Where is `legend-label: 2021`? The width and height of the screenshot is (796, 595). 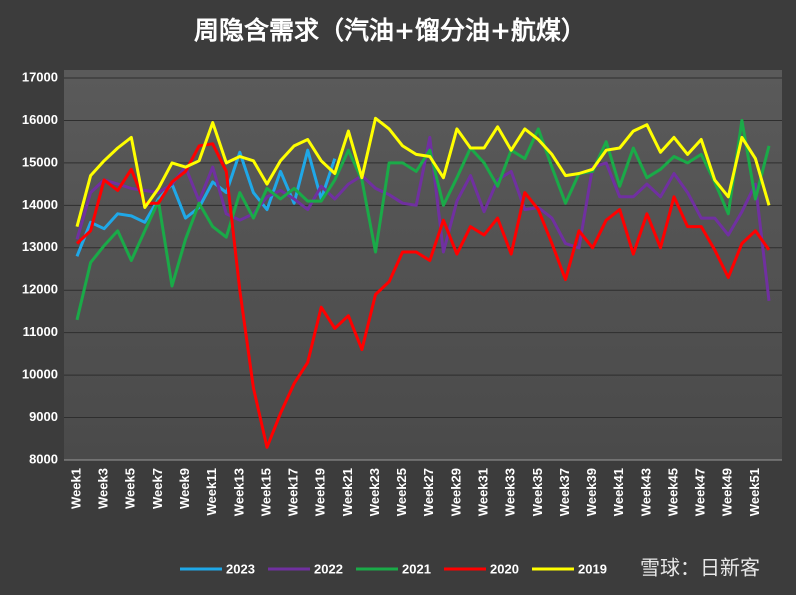 legend-label: 2021 is located at coordinates (416, 568).